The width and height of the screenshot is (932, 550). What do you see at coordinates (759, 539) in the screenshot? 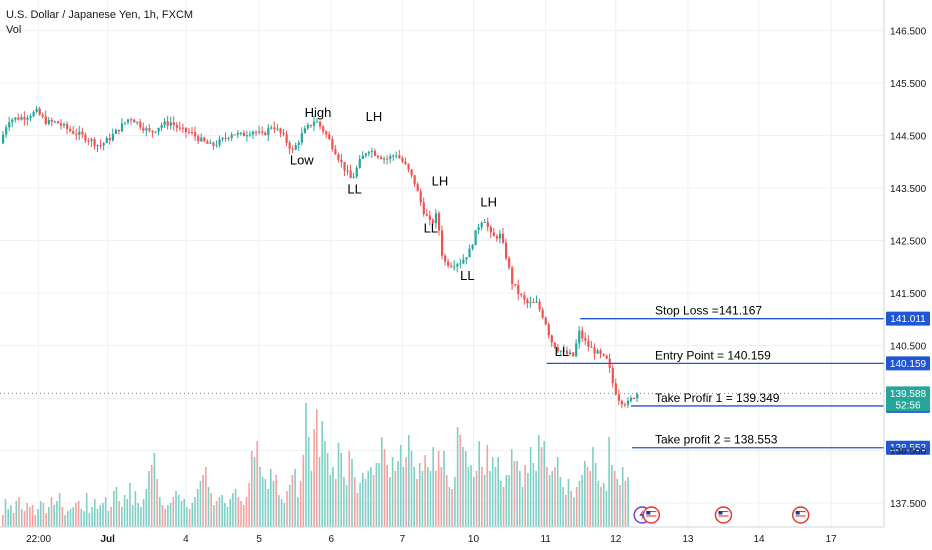
I see `time-tick-10: 14` at bounding box center [759, 539].